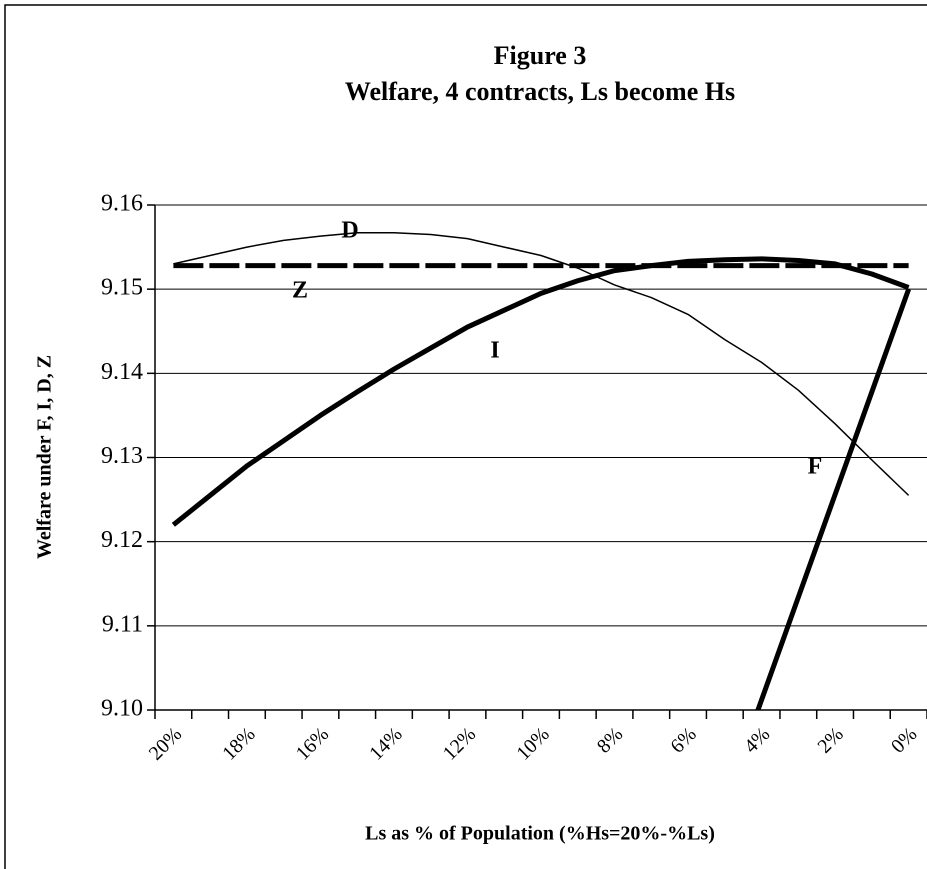 The image size is (927, 869). I want to click on annotation: I, so click(494, 351).